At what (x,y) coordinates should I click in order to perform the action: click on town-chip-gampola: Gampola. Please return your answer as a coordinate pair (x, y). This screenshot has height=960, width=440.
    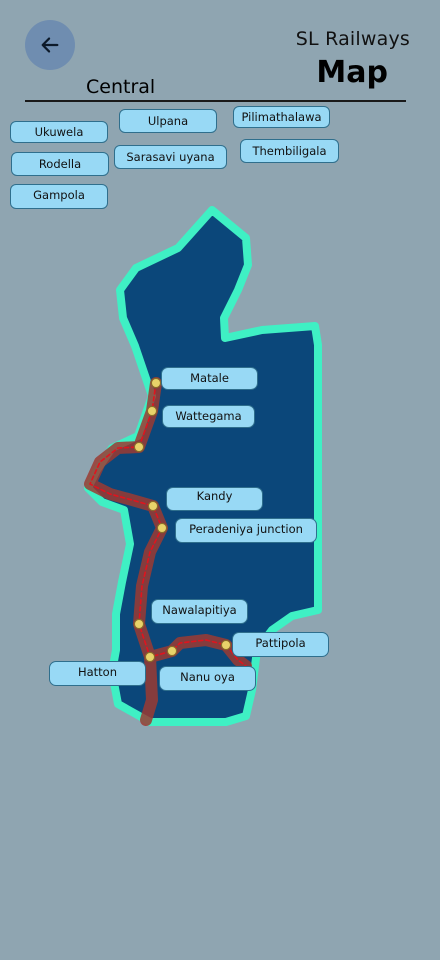
    Looking at the image, I should click on (59, 196).